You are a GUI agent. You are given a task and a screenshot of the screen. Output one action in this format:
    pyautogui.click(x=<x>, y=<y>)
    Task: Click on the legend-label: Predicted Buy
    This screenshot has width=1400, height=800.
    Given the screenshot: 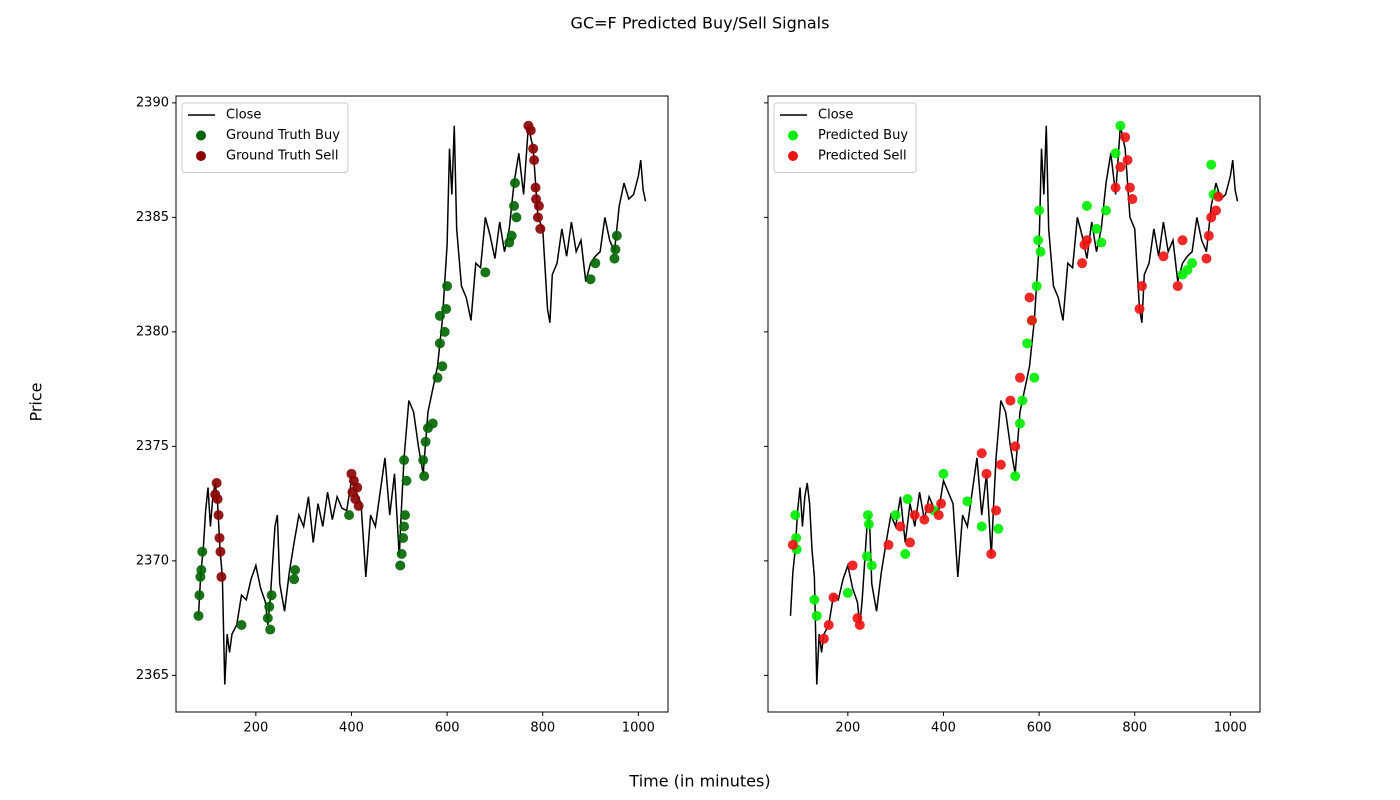 What is the action you would take?
    pyautogui.click(x=863, y=135)
    